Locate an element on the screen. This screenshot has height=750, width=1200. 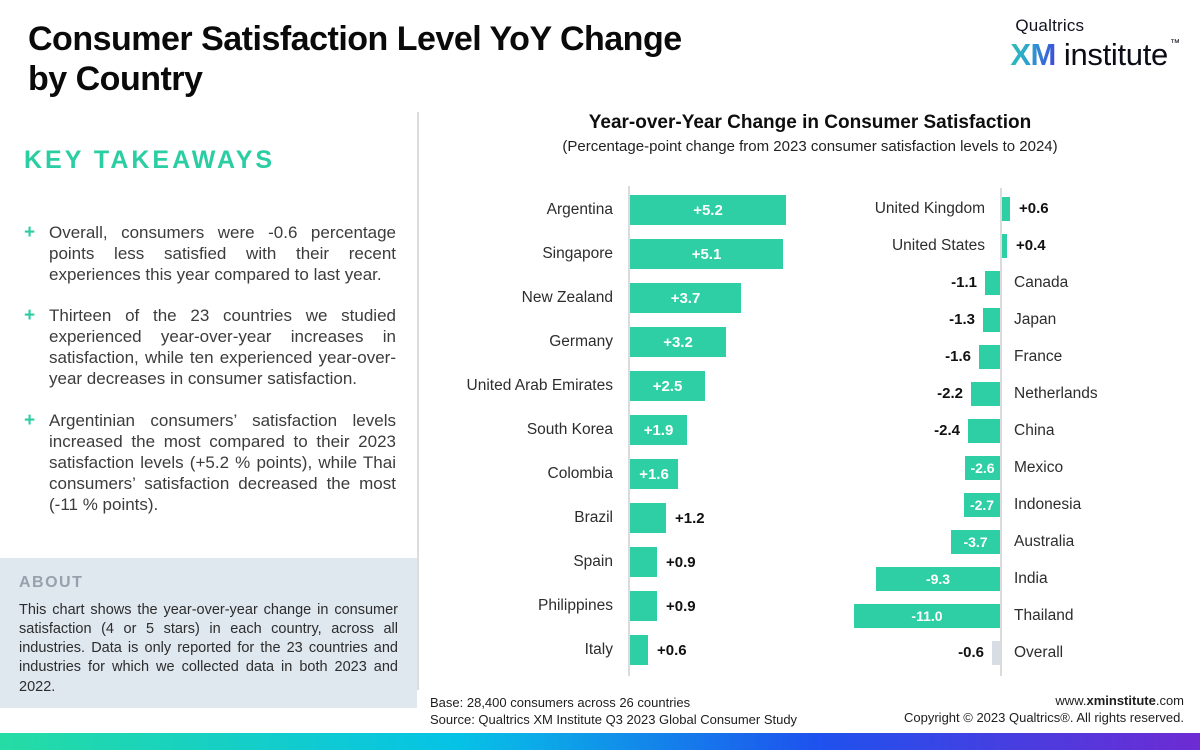
value-label: -2.4 is located at coordinates (947, 430).